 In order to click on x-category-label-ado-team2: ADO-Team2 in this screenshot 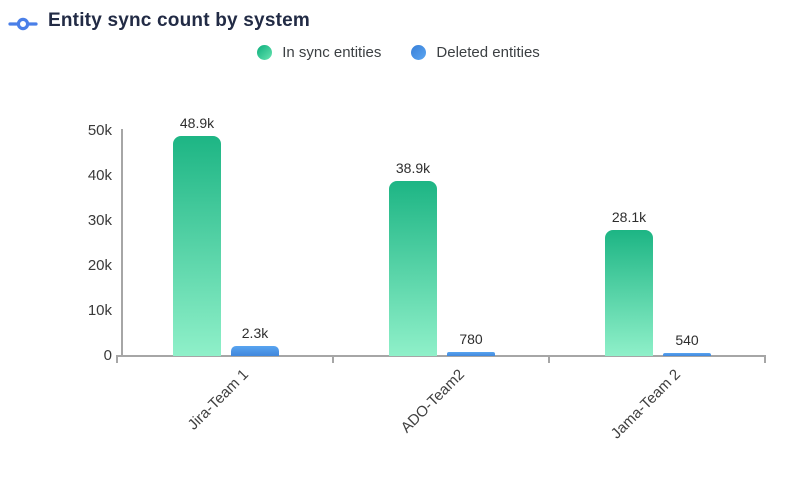, I will do `click(433, 401)`.